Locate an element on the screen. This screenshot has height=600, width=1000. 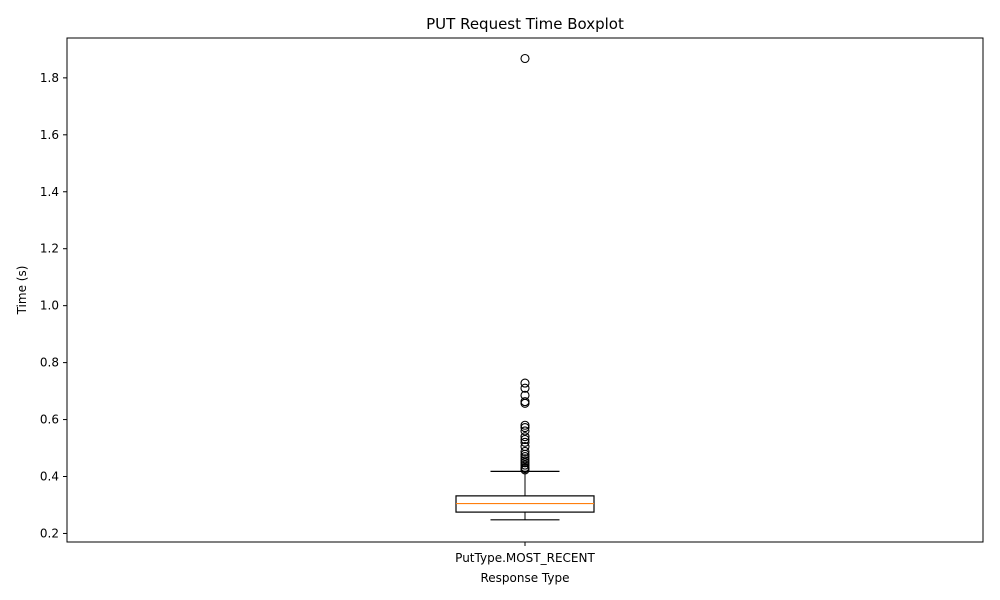
y-axis: 0.2 0.4 0.6 0.8 1.0 1.2 1.4 1.6 1.8 is located at coordinates (53, 305).